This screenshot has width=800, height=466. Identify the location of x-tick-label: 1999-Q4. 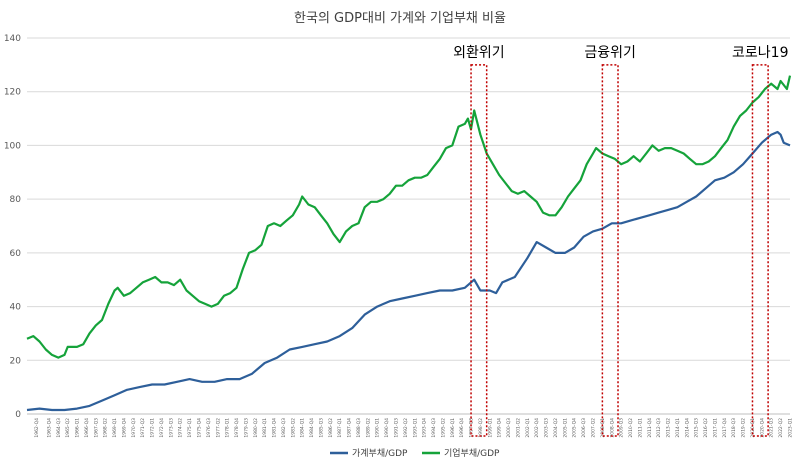
(500, 428).